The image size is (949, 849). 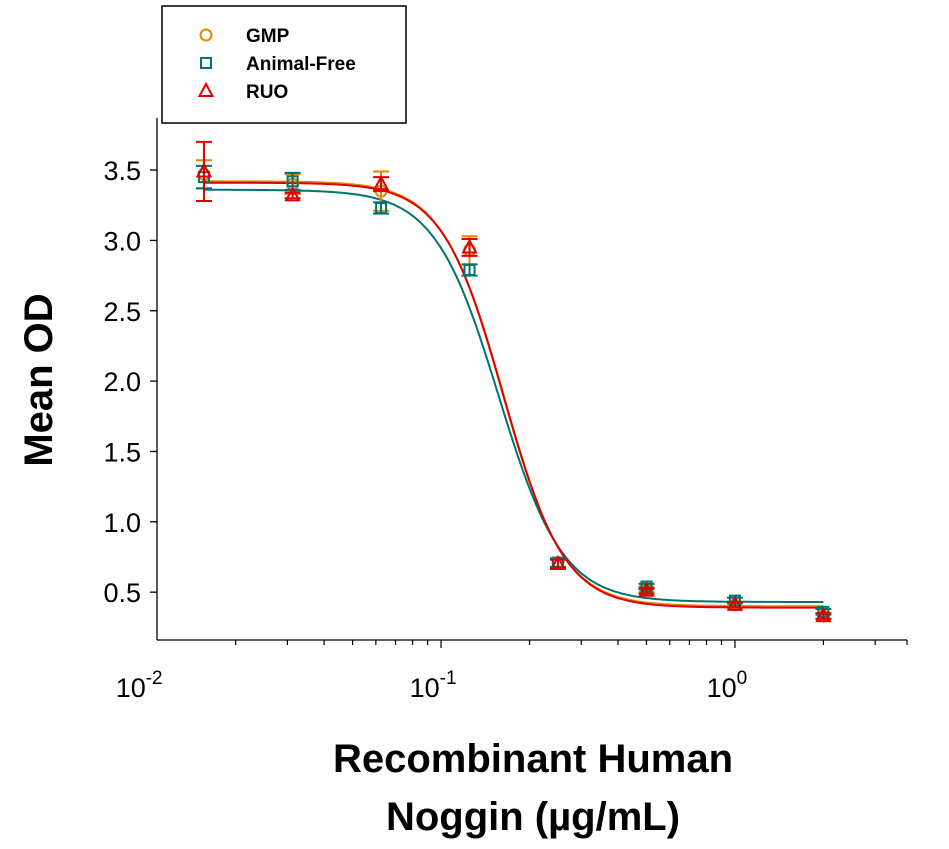 I want to click on y-tick-label: 3.0, so click(x=122, y=241).